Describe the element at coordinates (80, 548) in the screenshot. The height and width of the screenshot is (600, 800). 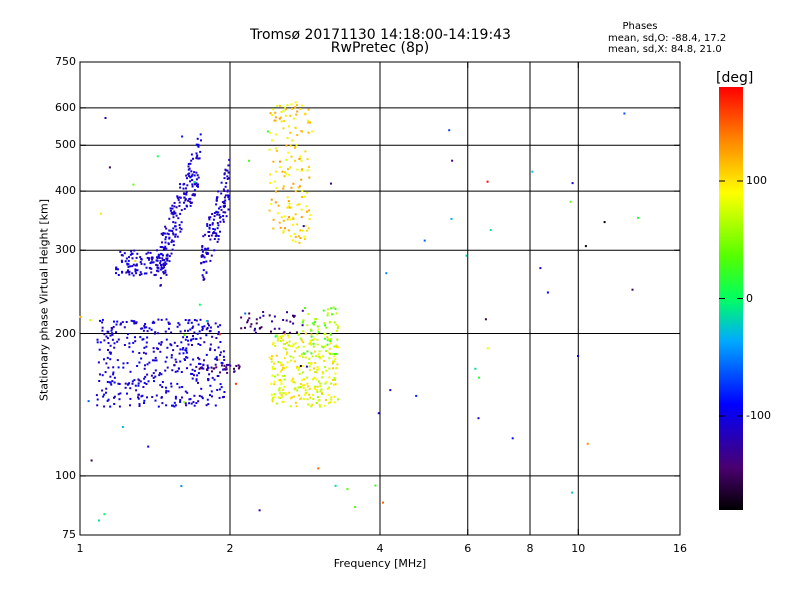
I see `x-tick-label: 1` at that location.